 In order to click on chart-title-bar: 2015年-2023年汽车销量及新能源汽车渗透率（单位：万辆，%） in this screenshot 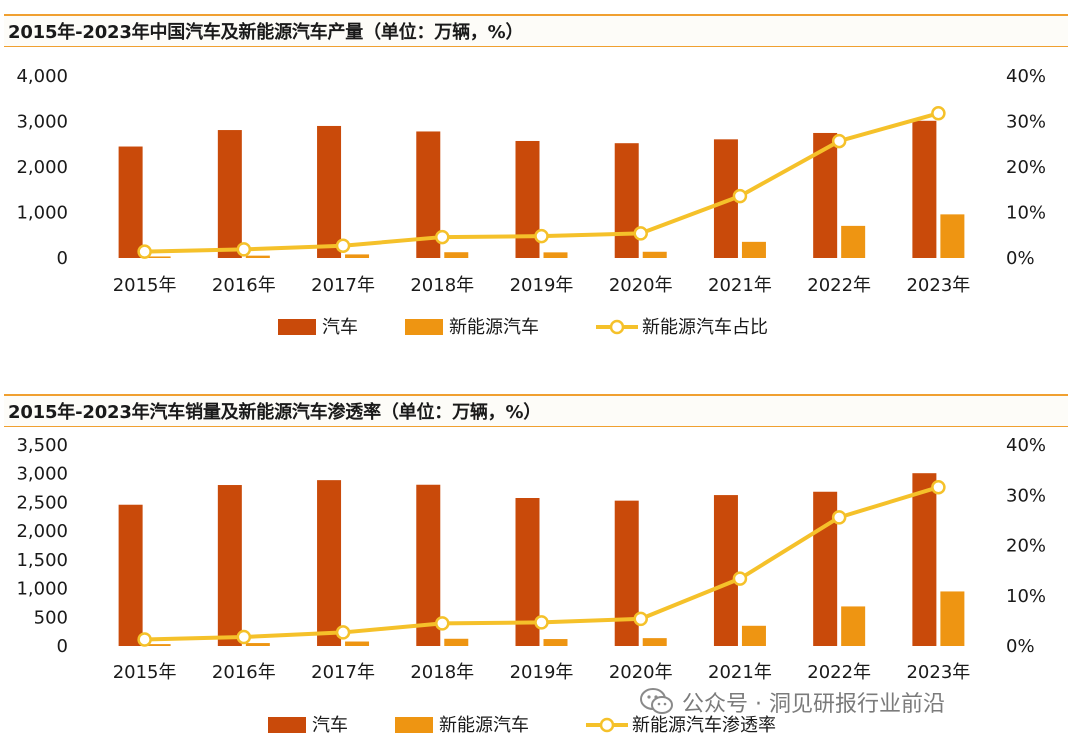, I will do `click(536, 410)`.